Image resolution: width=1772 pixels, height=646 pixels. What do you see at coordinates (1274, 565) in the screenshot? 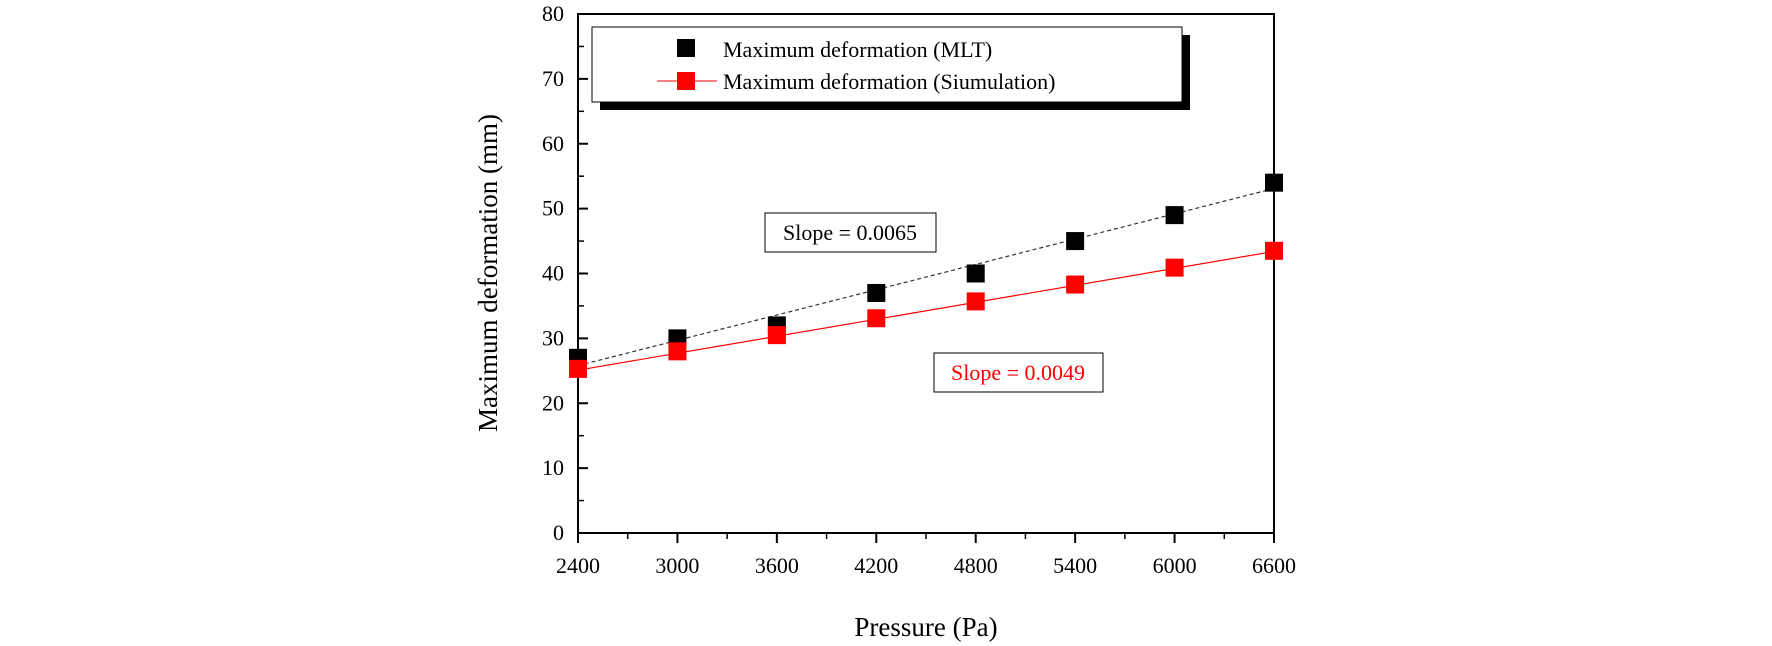
I see `x-tick-label: 6600` at bounding box center [1274, 565].